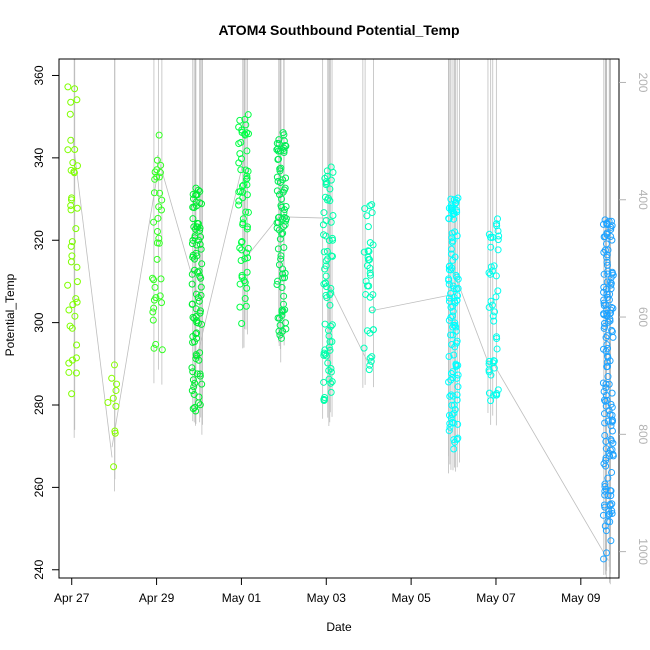 Image resolution: width=650 pixels, height=650 pixels. What do you see at coordinates (643, 434) in the screenshot?
I see `y2-tick-label: 800` at bounding box center [643, 434].